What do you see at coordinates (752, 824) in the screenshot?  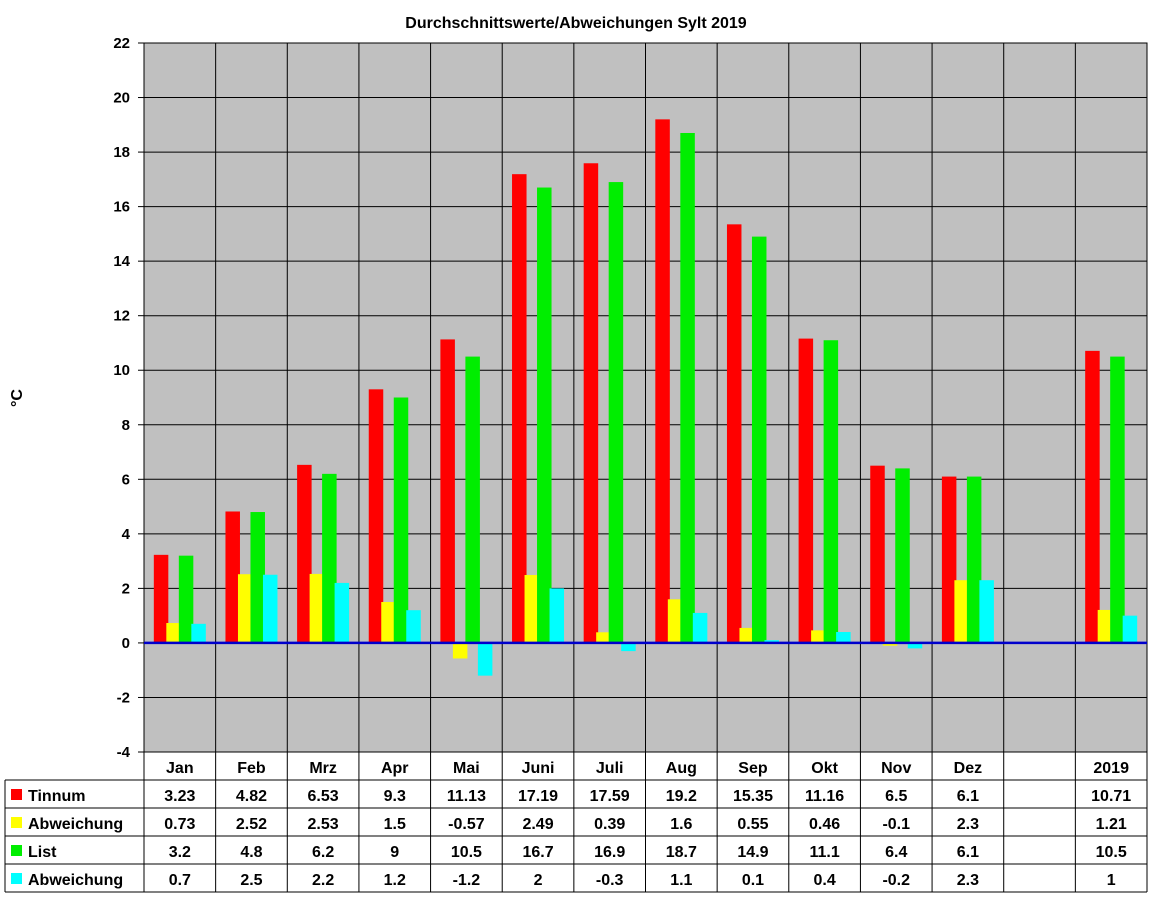 I see `data-label: 0.55` at bounding box center [752, 824].